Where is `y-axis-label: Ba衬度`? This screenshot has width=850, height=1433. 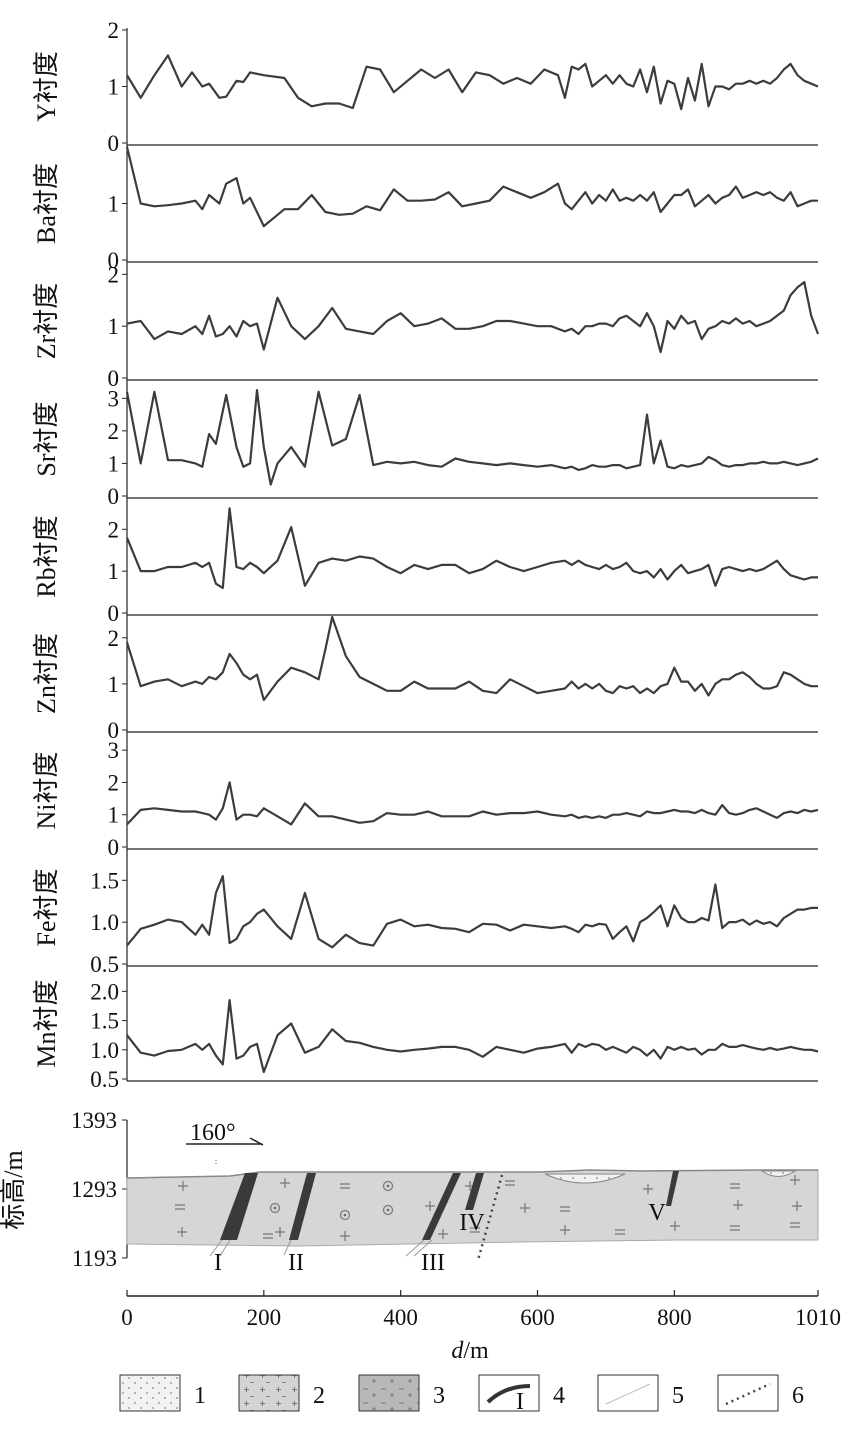 y-axis-label: Ba衬度 is located at coordinates (46, 203).